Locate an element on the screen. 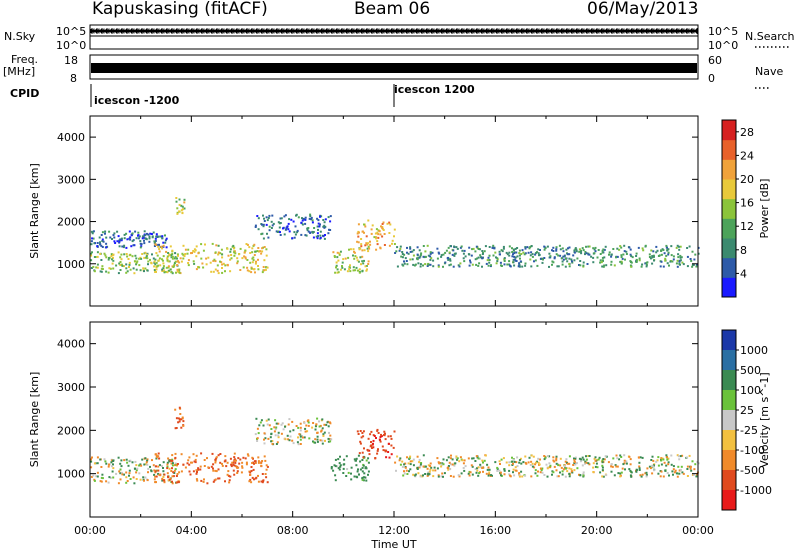 This screenshot has width=800, height=554. velocity-colorbar-tick-label: -25 is located at coordinates (749, 430).